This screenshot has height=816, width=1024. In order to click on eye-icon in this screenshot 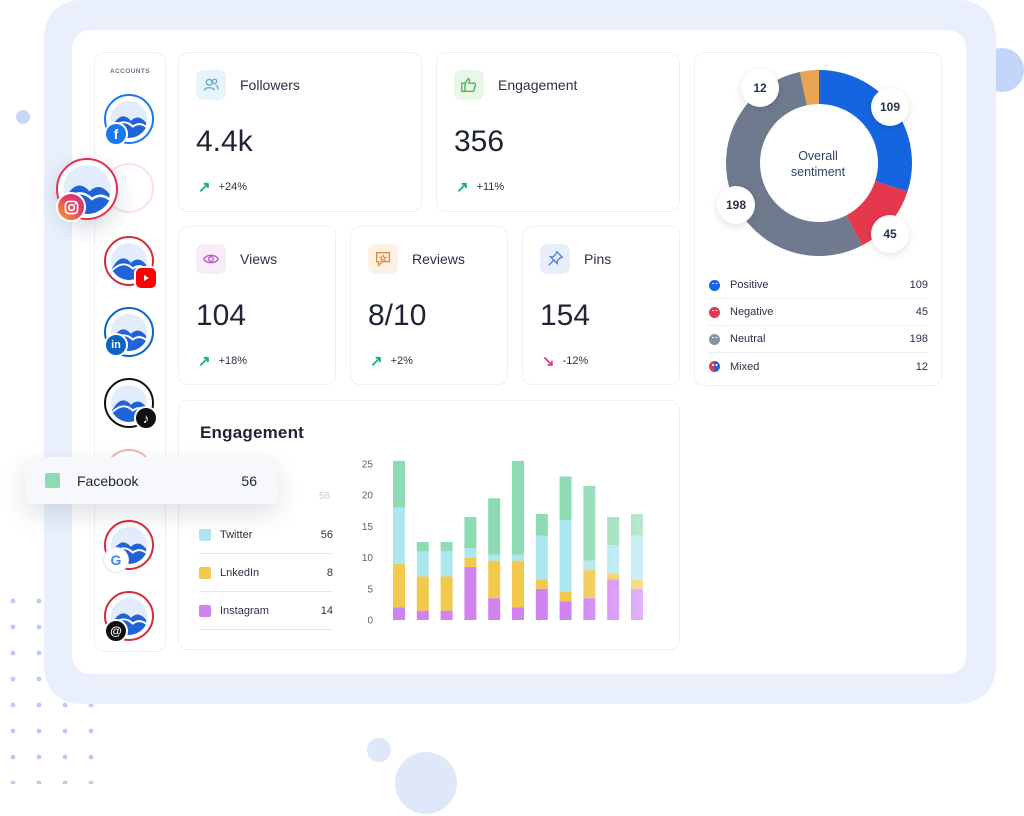, I will do `click(211, 259)`.